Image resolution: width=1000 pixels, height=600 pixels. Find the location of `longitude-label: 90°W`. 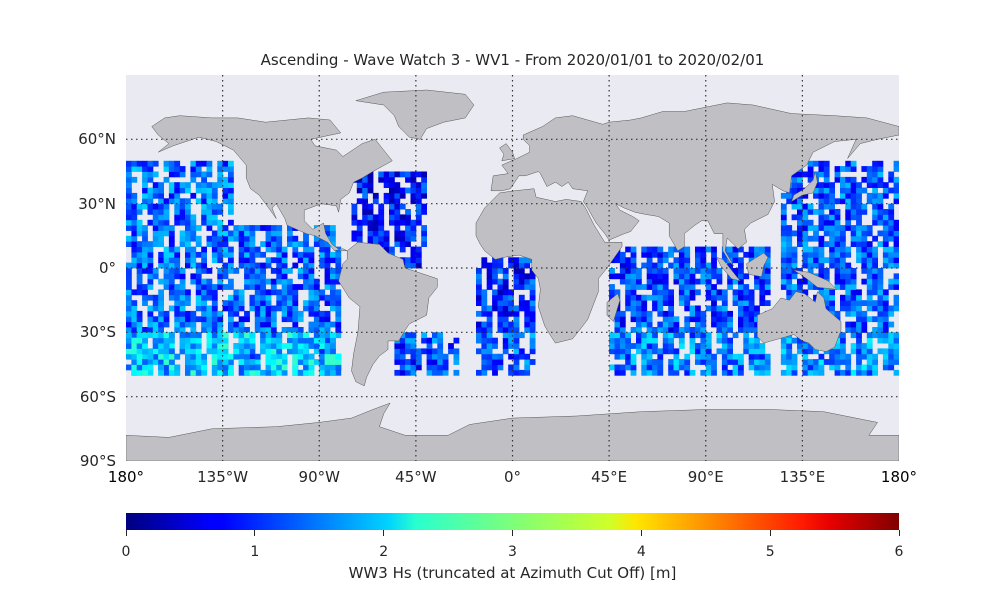

longitude-label: 90°W is located at coordinates (319, 477).